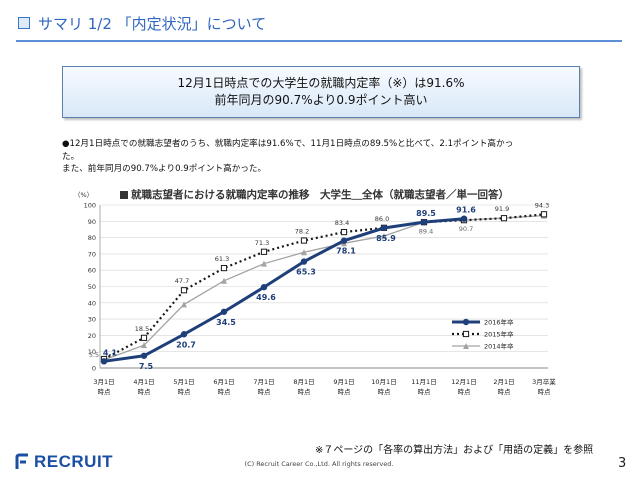 The image size is (638, 479). Describe the element at coordinates (321, 100) in the screenshot. I see `summary-line-2: 前年同月の90.7%より0.9ポイント高い` at that location.